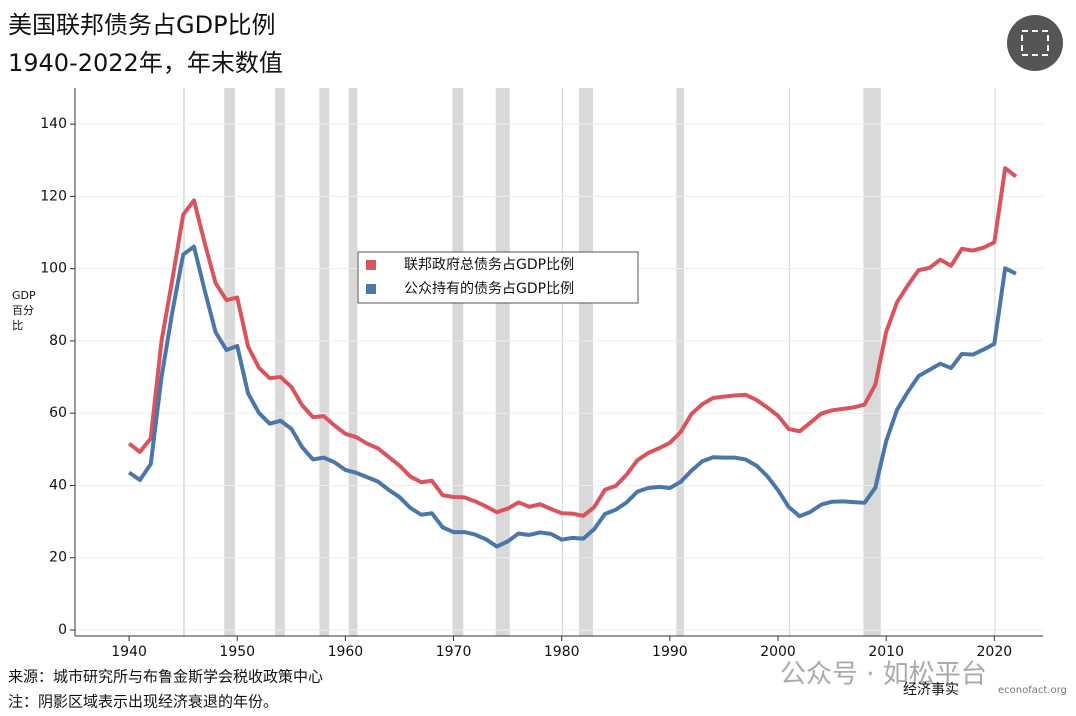  Describe the element at coordinates (562, 652) in the screenshot. I see `x-tick-label: 1980` at that location.